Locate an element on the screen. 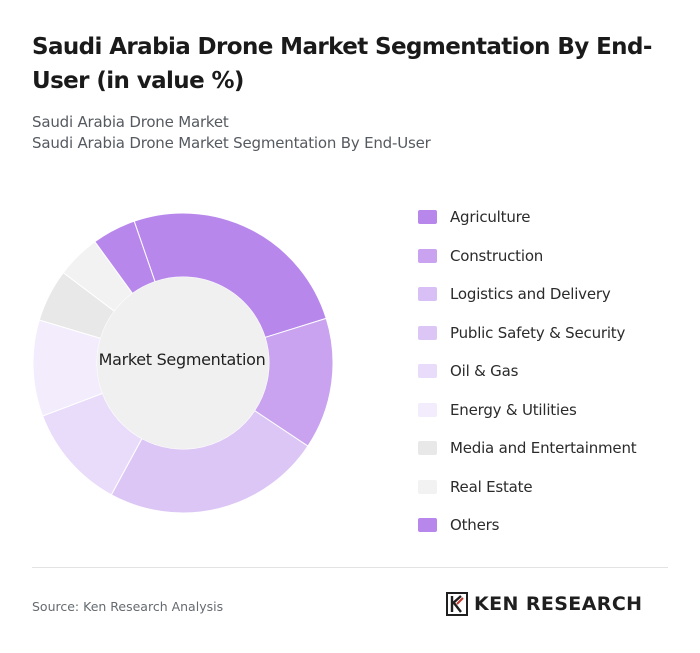  legend-item-public-safety-security: Public Safety & Security is located at coordinates (527, 333).